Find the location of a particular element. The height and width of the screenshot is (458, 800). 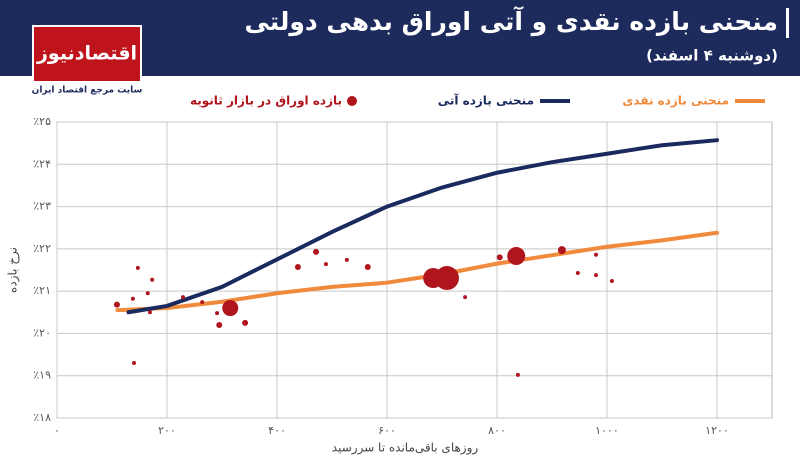

chart-title: منحنی بازده نقدی و آتی اوراق بدهی دولتی is located at coordinates (511, 21).